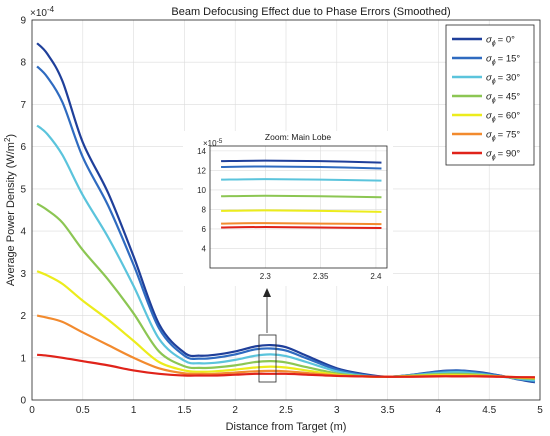  I want to click on x-tick-label: 0, so click(32, 410).